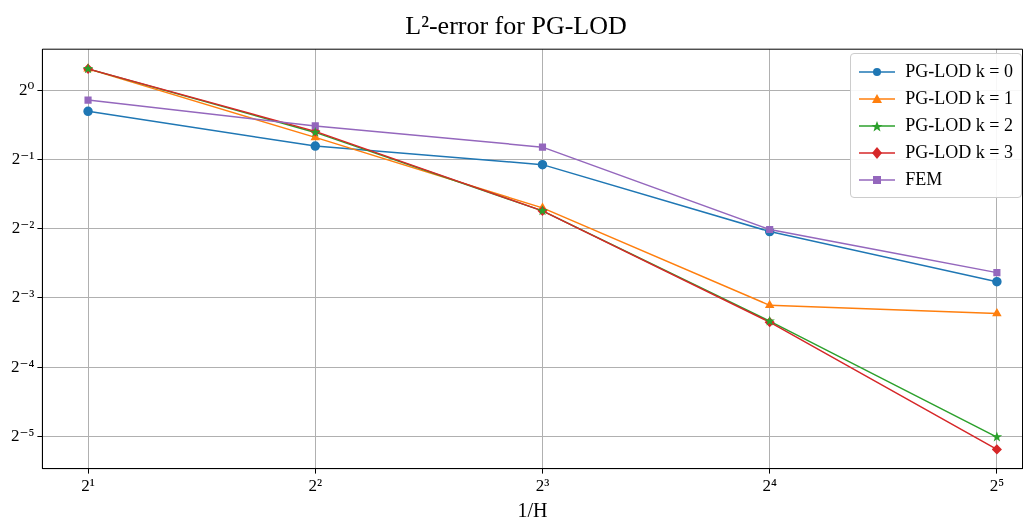  I want to click on y-tick-label: 2⁻³, so click(23, 297).